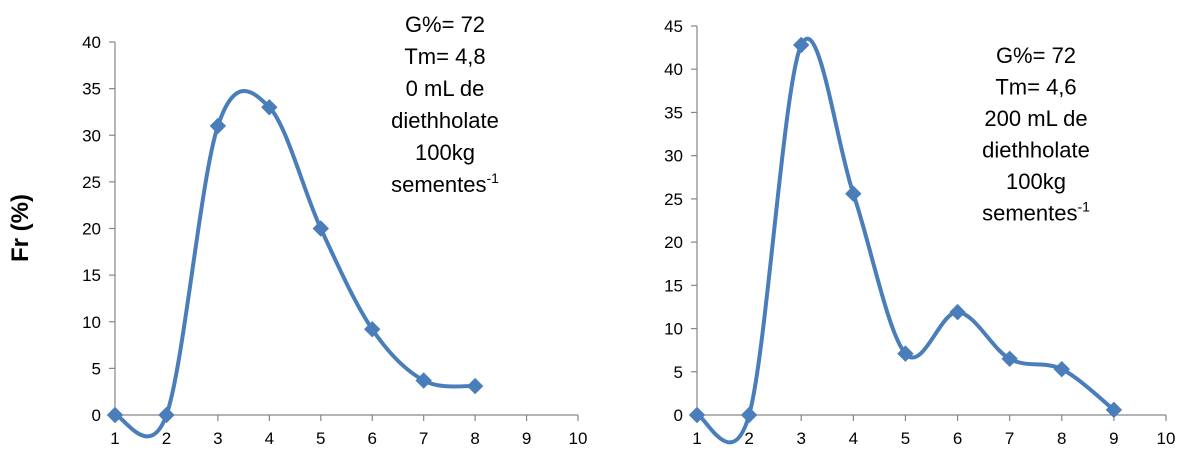 The width and height of the screenshot is (1197, 467). I want to click on annotation-line: 200 mL de, so click(1035, 118).